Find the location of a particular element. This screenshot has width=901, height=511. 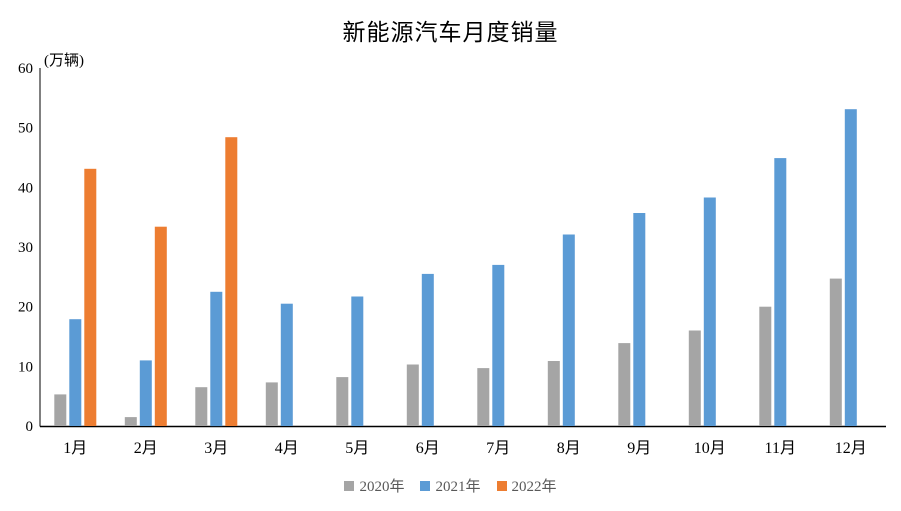

bar-2021年-11月 is located at coordinates (780, 292).